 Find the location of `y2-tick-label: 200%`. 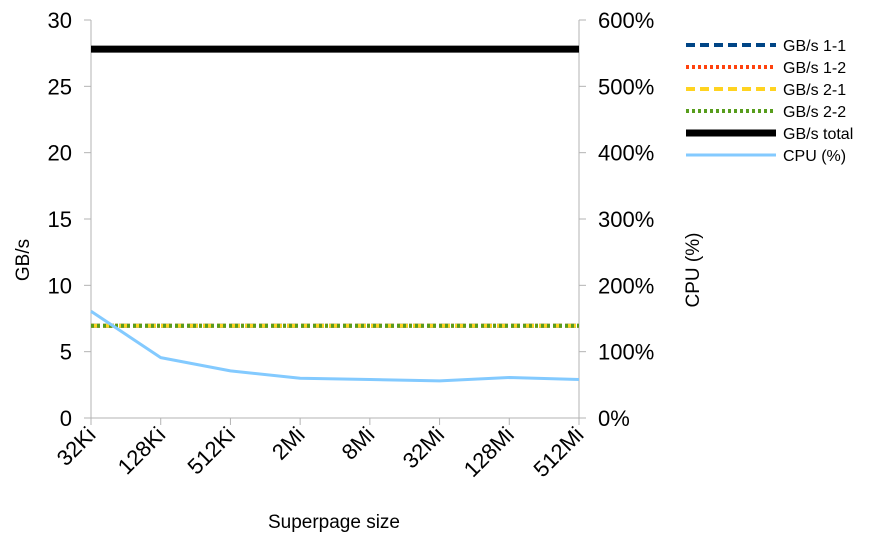

y2-tick-label: 200% is located at coordinates (626, 285).